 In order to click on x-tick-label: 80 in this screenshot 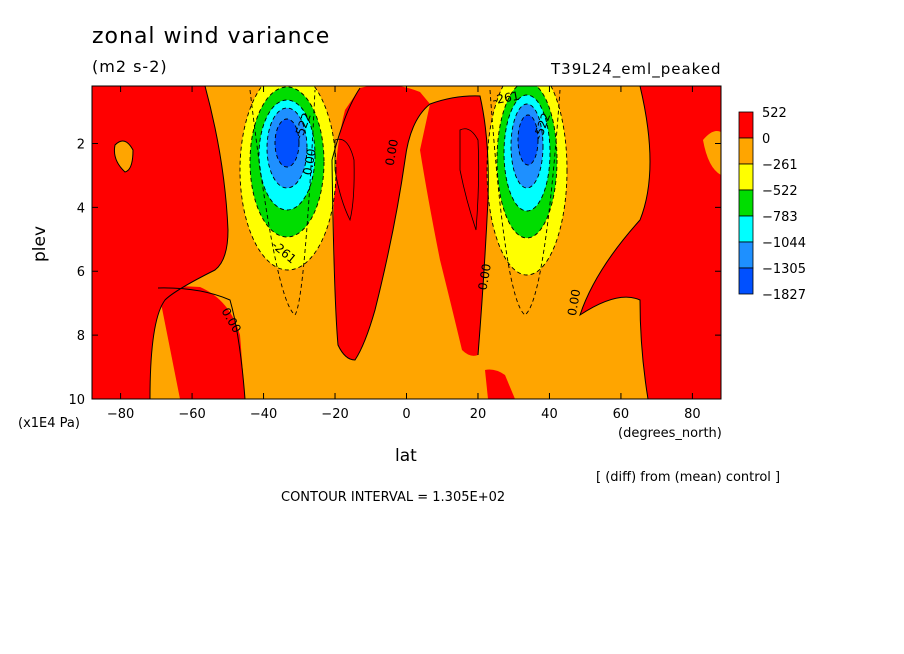, I will do `click(692, 414)`.